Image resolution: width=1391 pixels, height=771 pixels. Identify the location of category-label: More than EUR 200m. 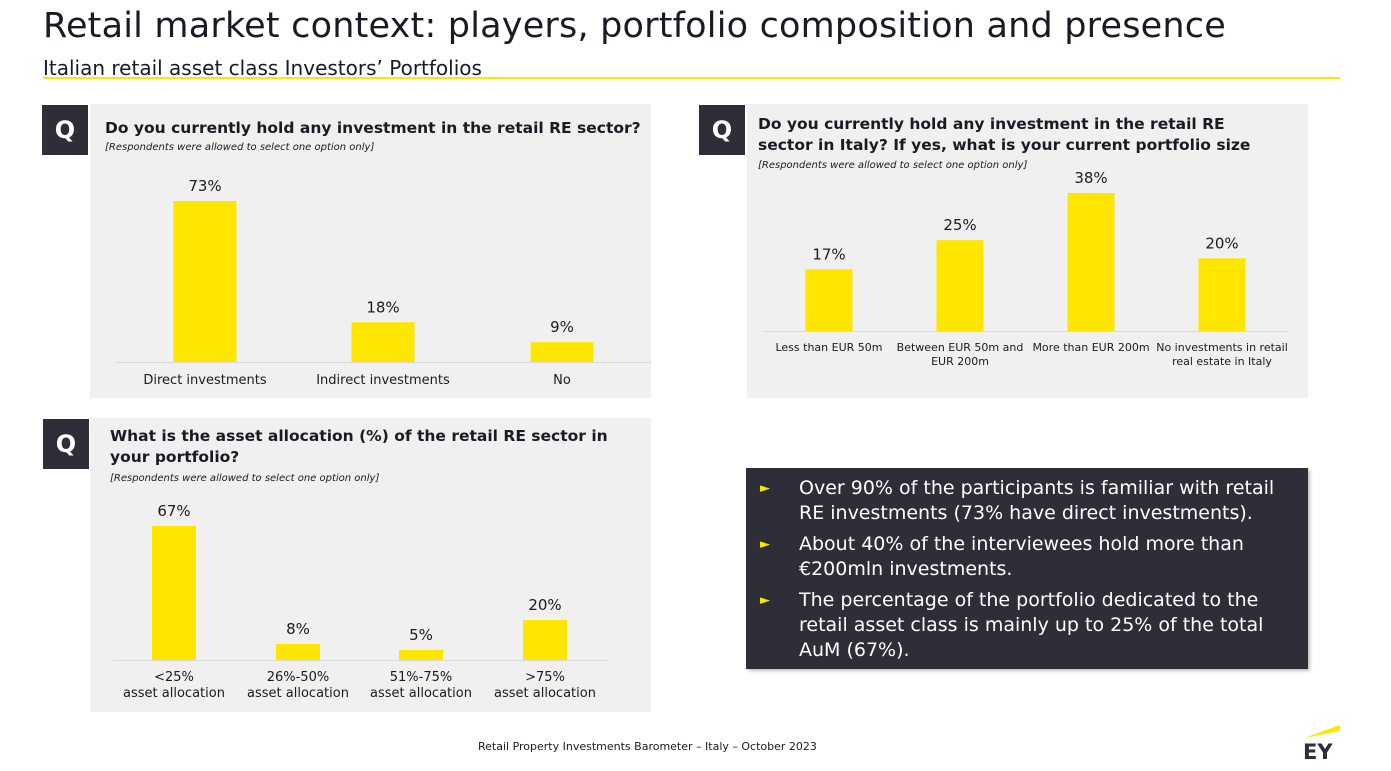
(1090, 347).